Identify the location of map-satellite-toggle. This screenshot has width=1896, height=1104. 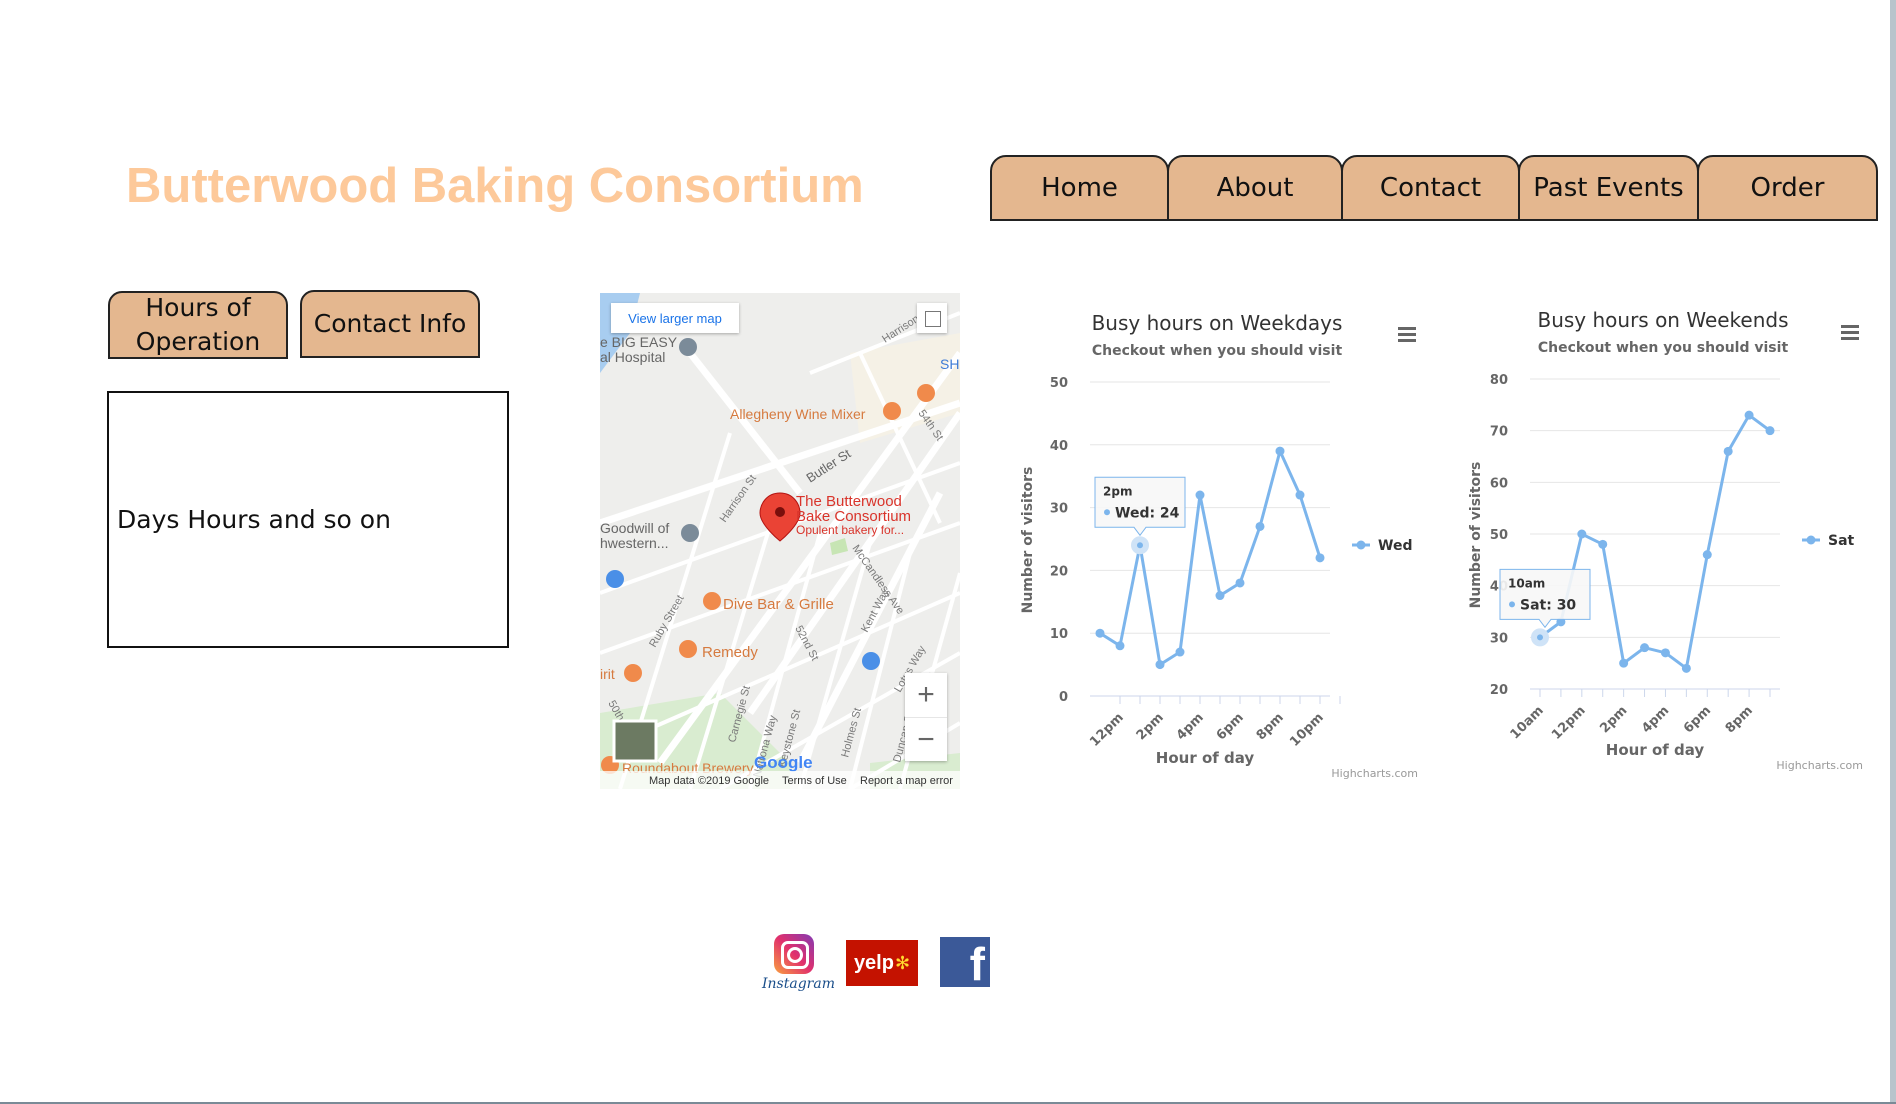
(635, 741).